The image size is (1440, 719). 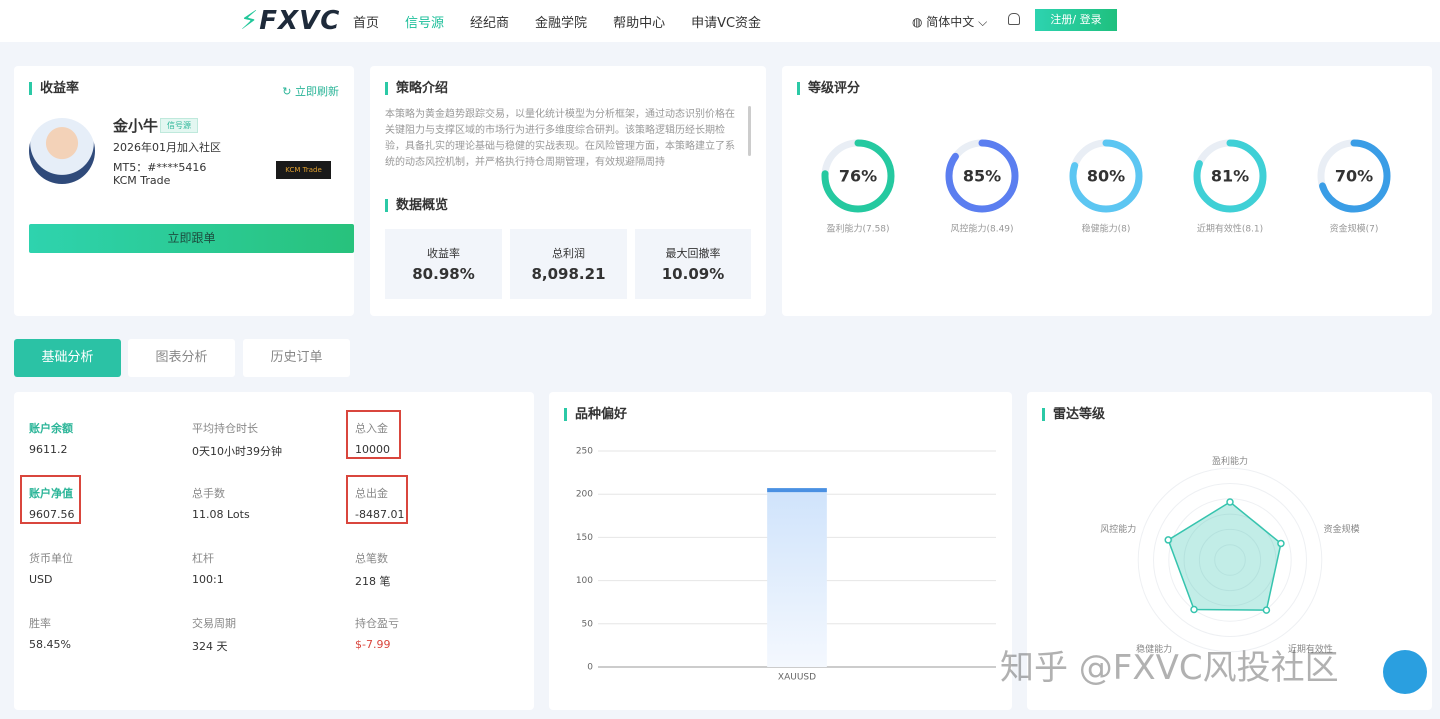 I want to click on nav-item: 经纪商, so click(x=490, y=23).